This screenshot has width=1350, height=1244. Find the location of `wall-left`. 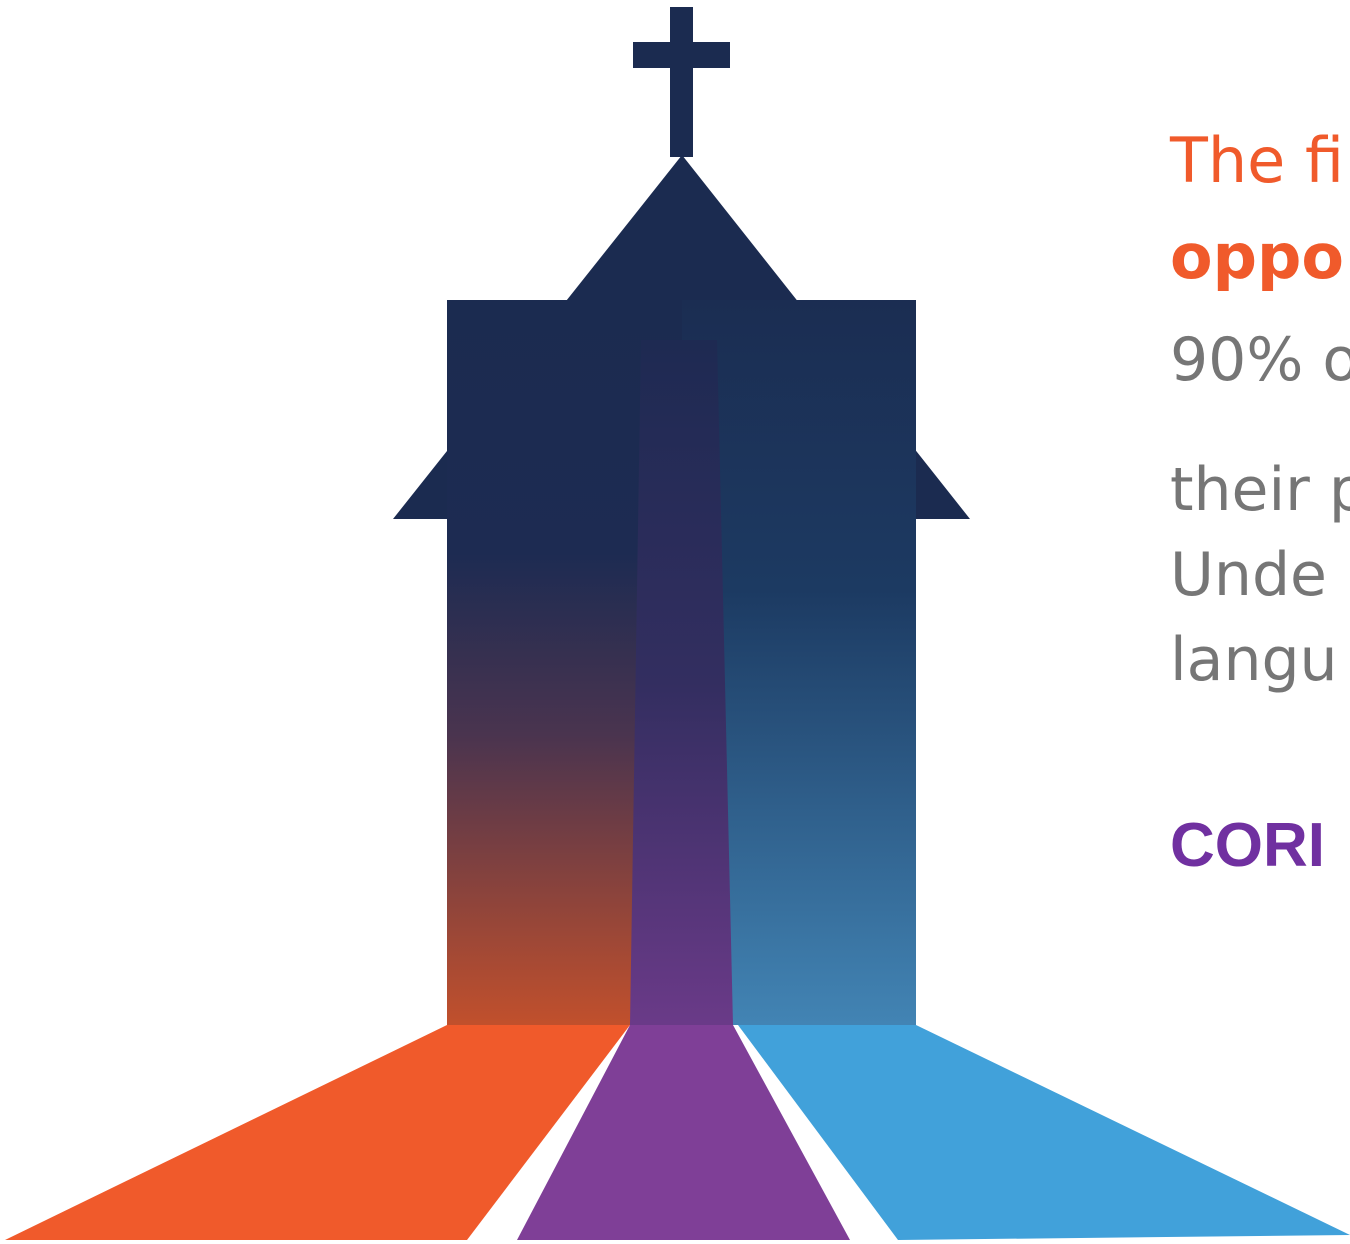

wall-left is located at coordinates (564, 662).